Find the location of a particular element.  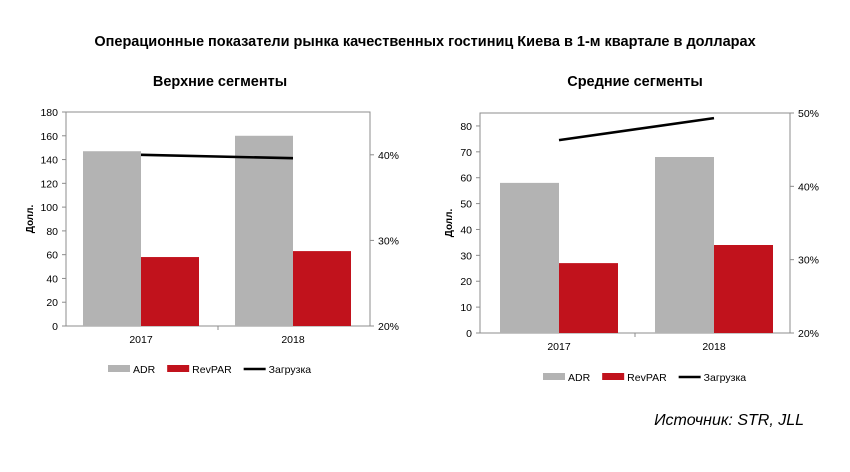

y-tick-label: 160 is located at coordinates (49, 137).